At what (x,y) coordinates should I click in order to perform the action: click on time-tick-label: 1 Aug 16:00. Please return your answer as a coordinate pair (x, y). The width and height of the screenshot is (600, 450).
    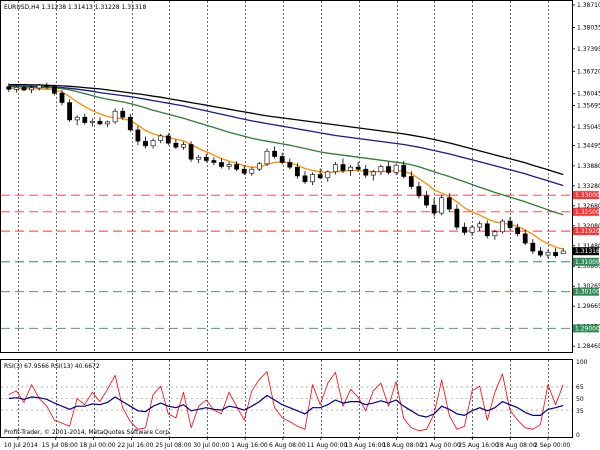
    Looking at the image, I should click on (249, 445).